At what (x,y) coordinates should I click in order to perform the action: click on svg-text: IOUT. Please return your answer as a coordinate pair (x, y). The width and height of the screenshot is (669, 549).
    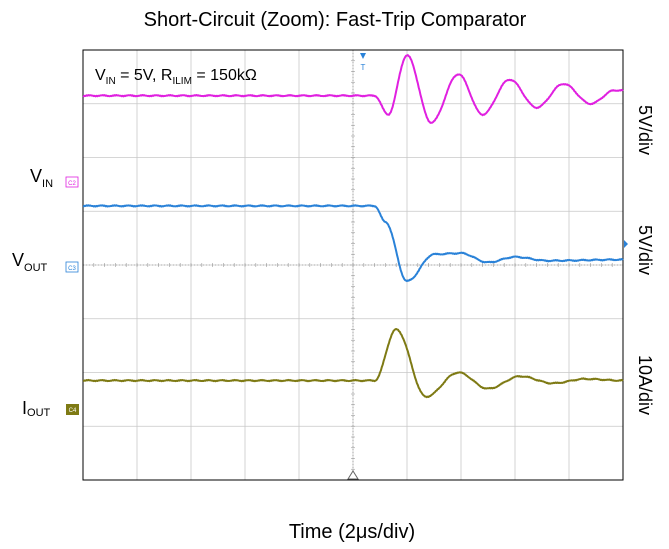
    Looking at the image, I should click on (36, 408).